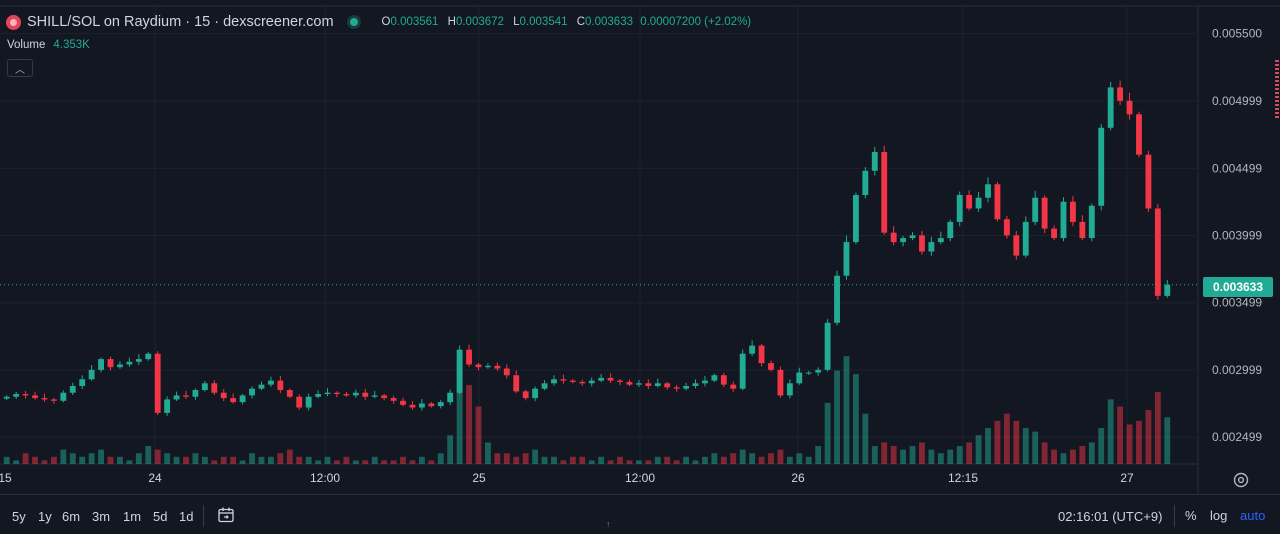 This screenshot has width=1280, height=534. Describe the element at coordinates (581, 22) in the screenshot. I see `close-key: C` at that location.